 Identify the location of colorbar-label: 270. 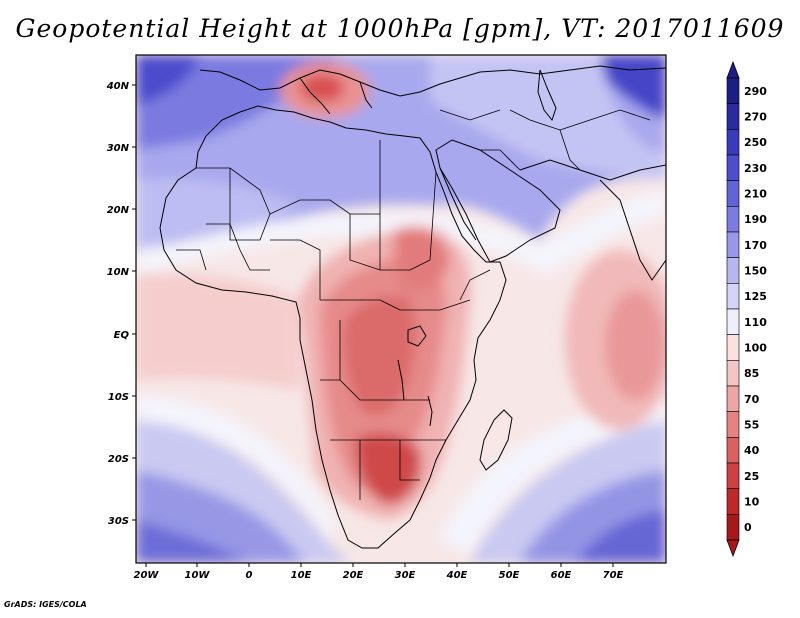
(755, 117).